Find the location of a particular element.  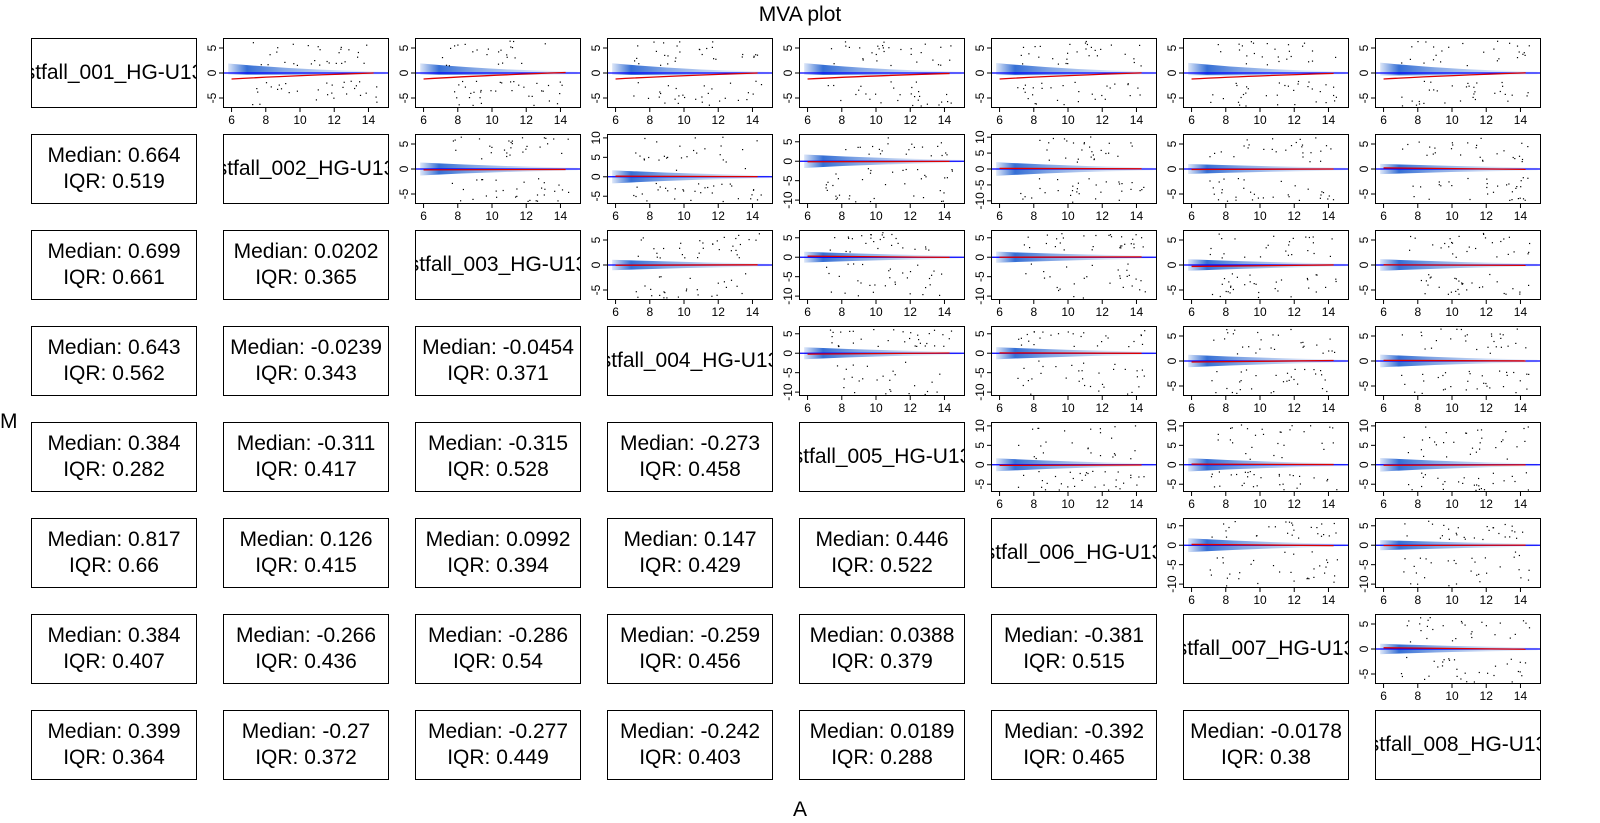

x-axis-label: A is located at coordinates (799, 809).